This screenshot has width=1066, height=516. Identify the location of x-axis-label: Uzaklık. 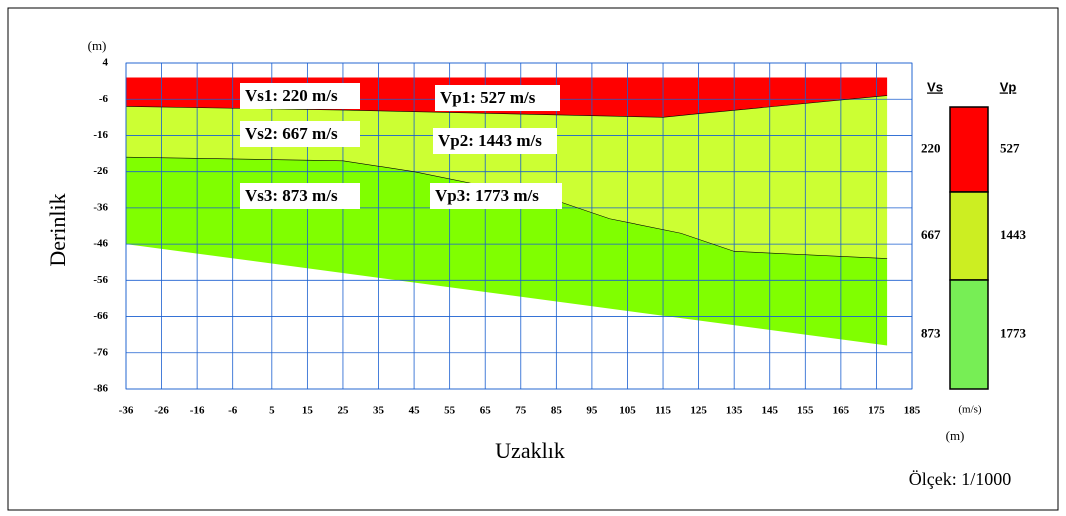
(530, 450).